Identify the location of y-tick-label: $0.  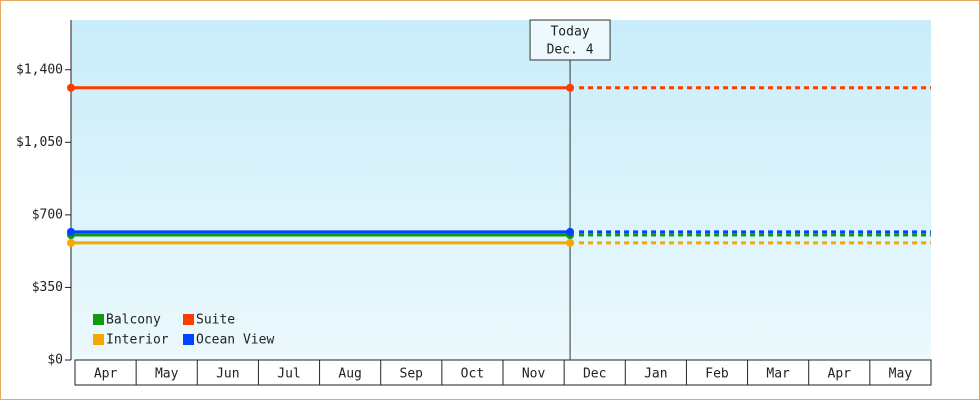
(55, 360).